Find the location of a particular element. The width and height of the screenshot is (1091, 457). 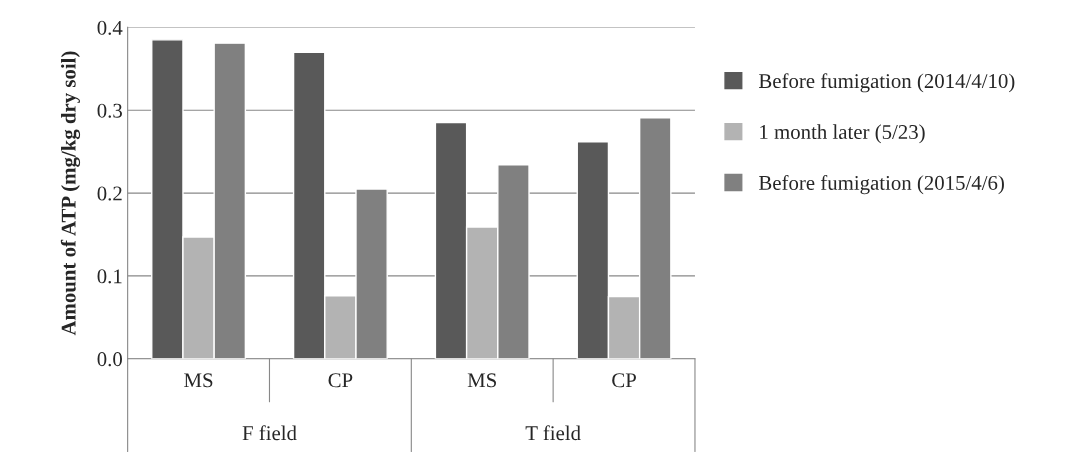

y-tick-label: 0.3 is located at coordinates (109, 110).